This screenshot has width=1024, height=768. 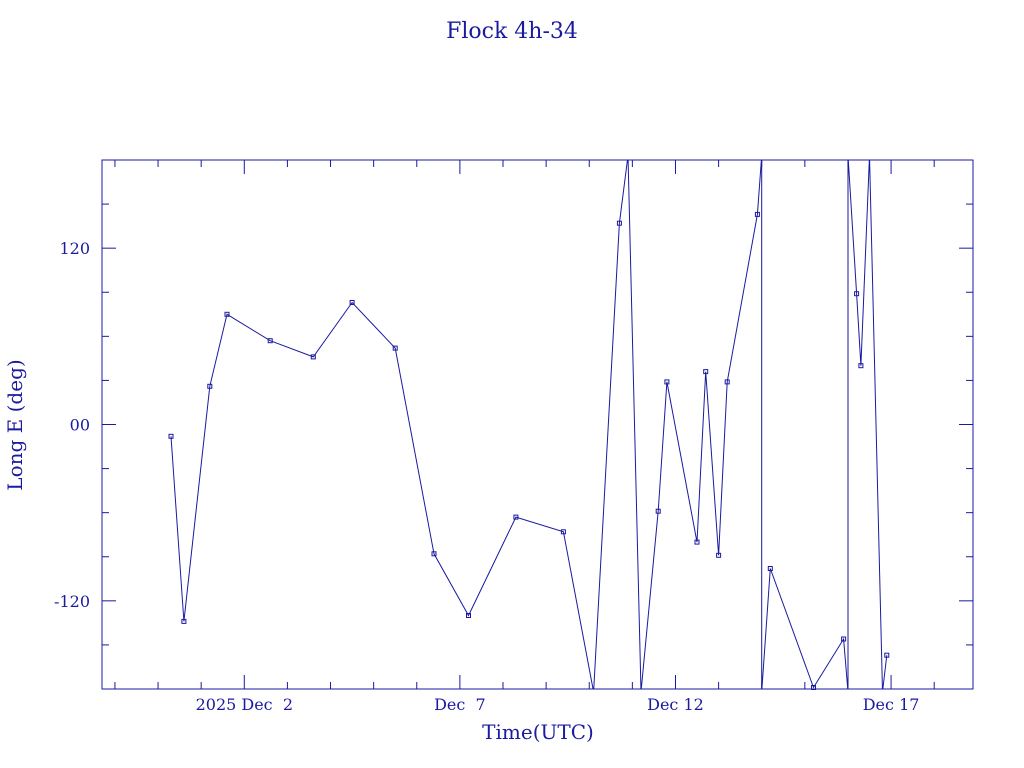 What do you see at coordinates (74, 248) in the screenshot?
I see `y-tick-label: 120` at bounding box center [74, 248].